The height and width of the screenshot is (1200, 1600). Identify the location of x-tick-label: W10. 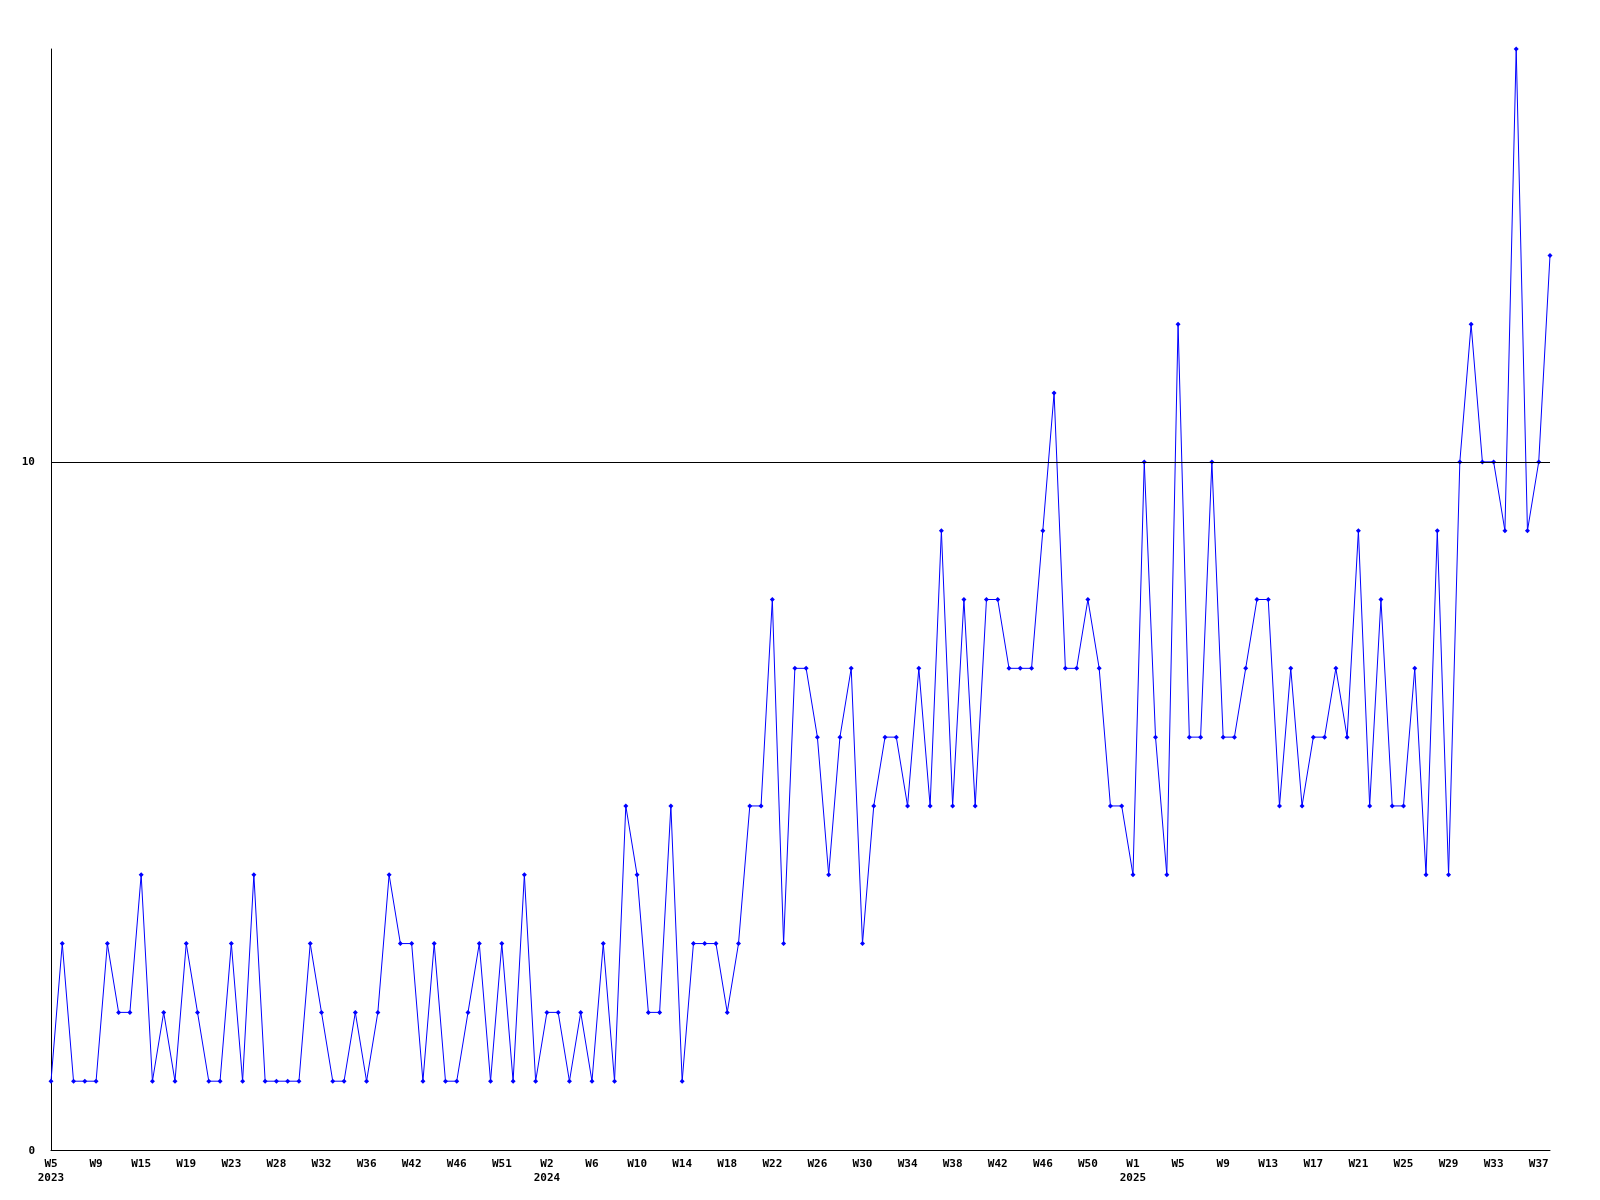
(637, 1163).